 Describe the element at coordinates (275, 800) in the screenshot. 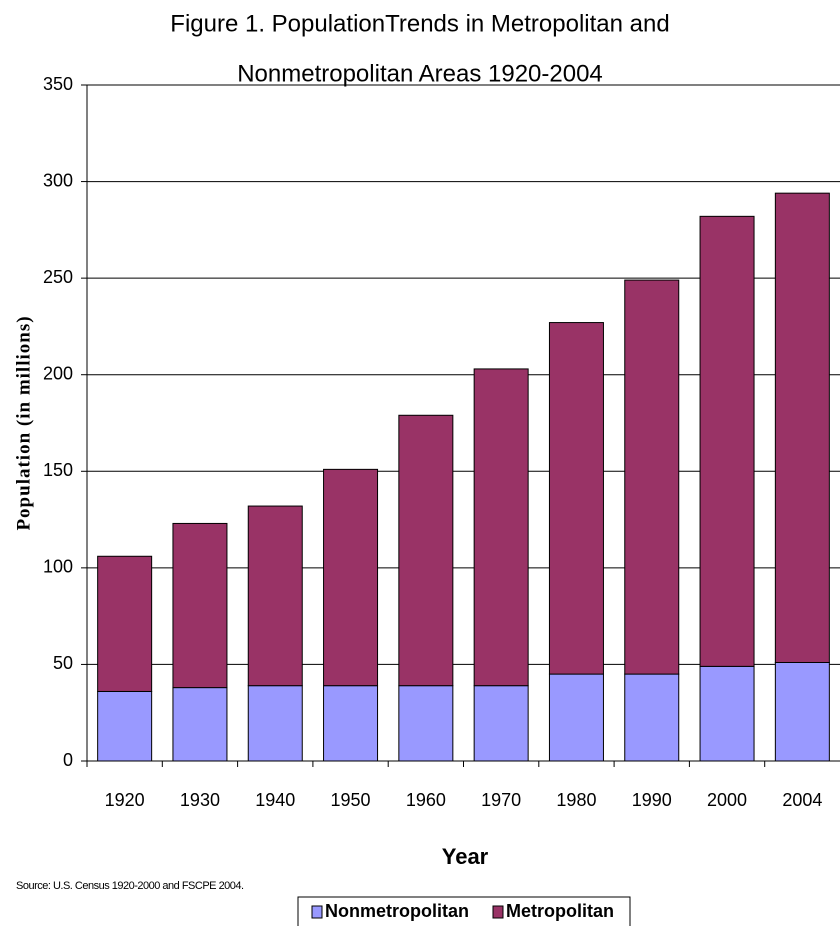

I see `x-tick-label: 1940` at that location.